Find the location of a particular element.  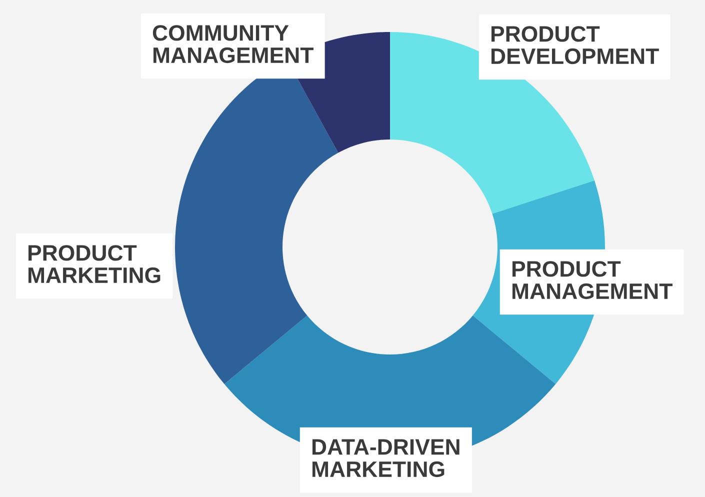

slice-label: PRODUCT MARKETING is located at coordinates (94, 264).